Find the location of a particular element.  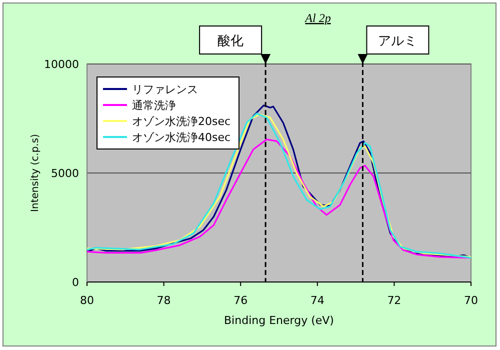

x-tick-label: 76 is located at coordinates (241, 300).